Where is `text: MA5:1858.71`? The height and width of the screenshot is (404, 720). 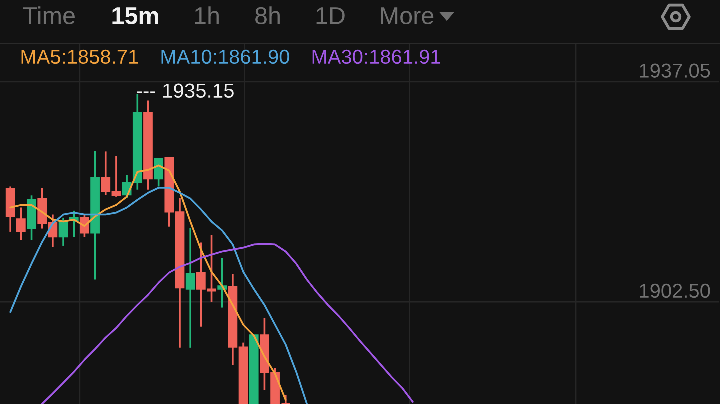 text: MA5:1858.71 is located at coordinates (80, 57).